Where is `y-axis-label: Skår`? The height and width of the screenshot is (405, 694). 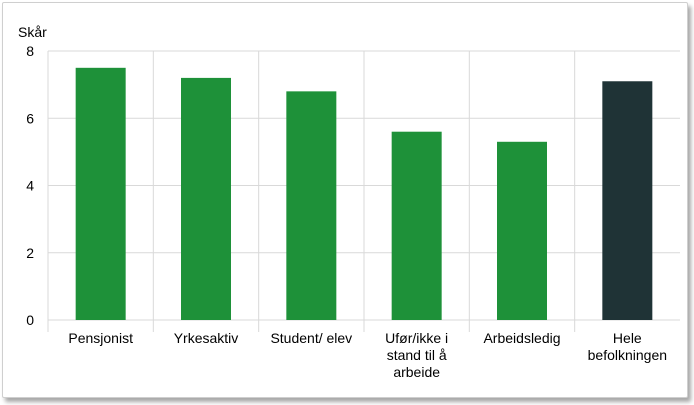 y-axis-label: Skår is located at coordinates (32, 32).